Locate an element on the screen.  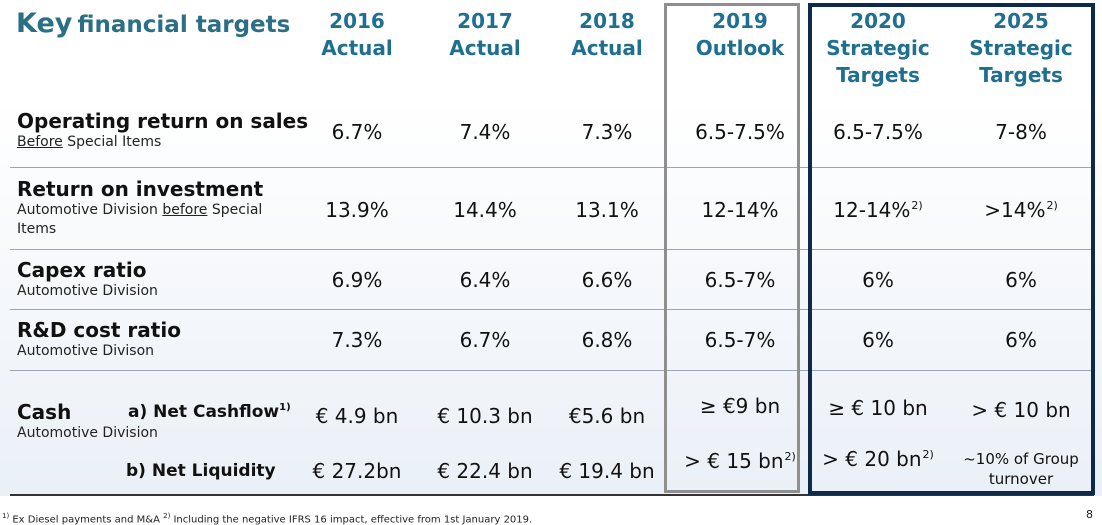
column-header-2025: 2025 Strategic Targets is located at coordinates (1021, 48).